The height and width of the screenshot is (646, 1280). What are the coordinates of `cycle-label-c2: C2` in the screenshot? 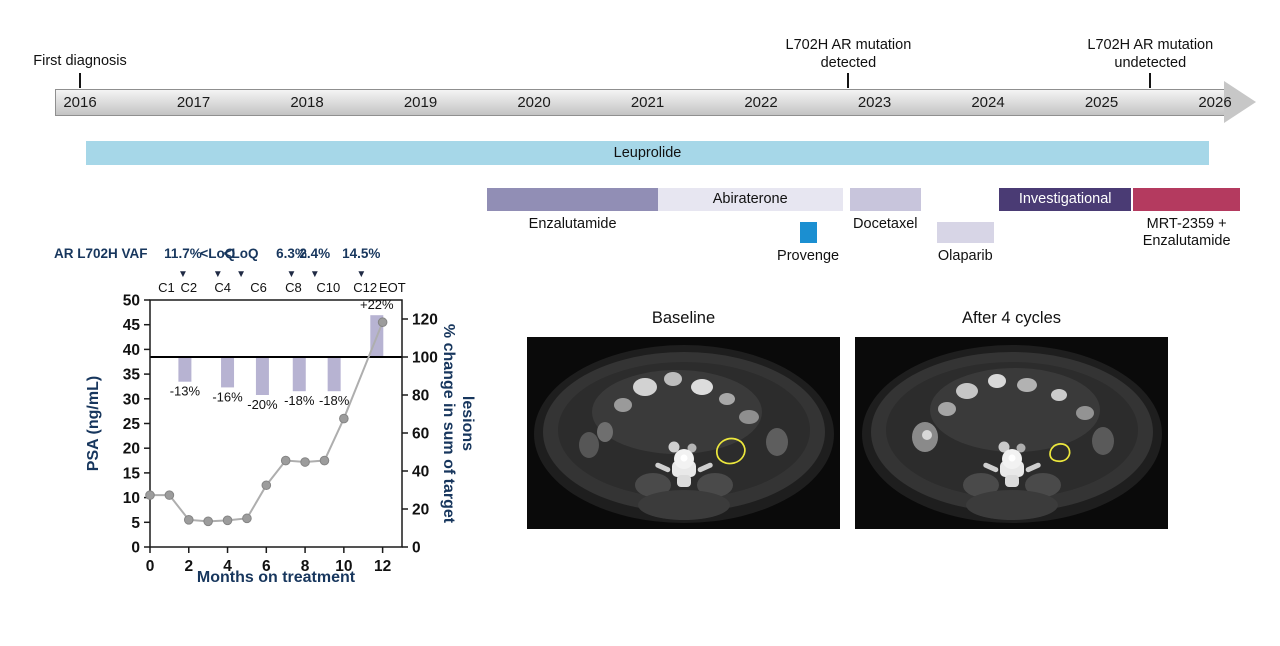 It's located at (188, 287).